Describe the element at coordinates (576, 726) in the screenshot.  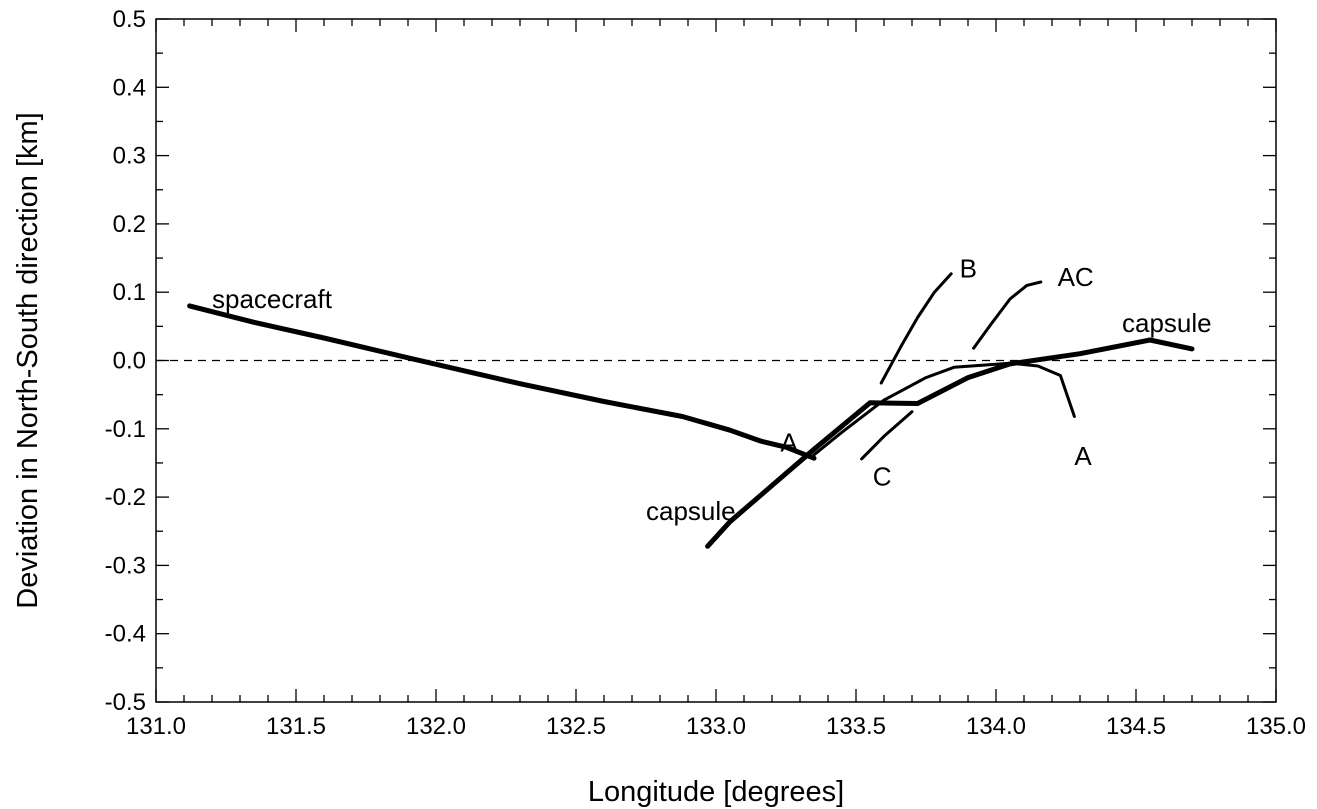
I see `x-tick-label: 132.5` at that location.